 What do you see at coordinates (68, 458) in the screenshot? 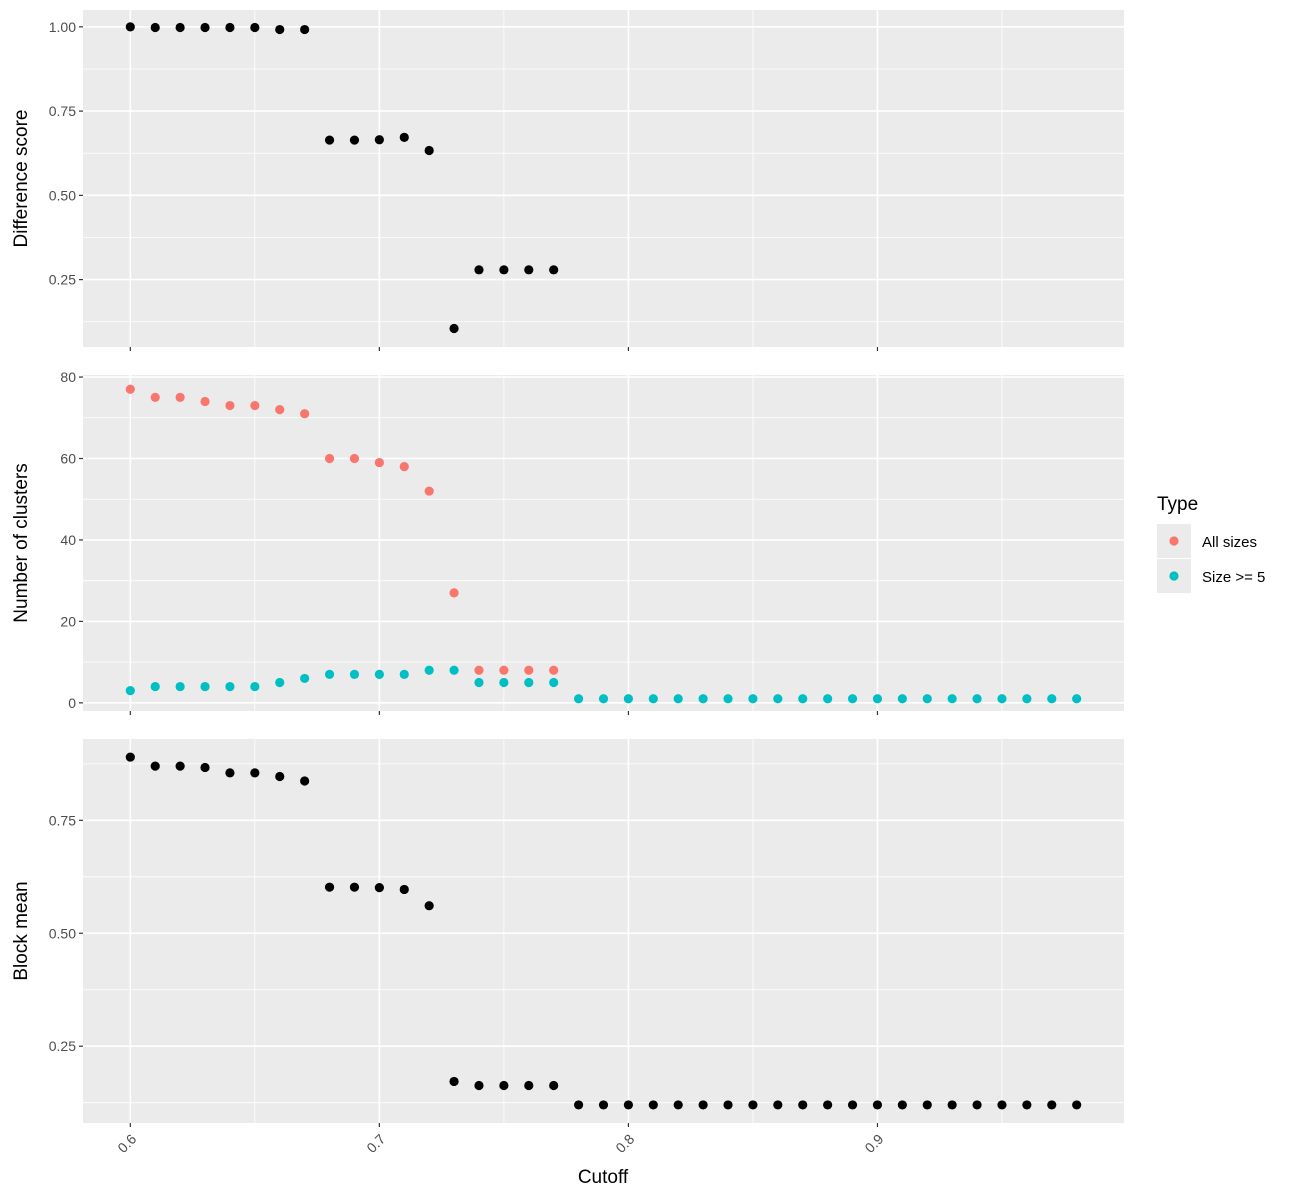
I see `y-tick-label: 60` at bounding box center [68, 458].